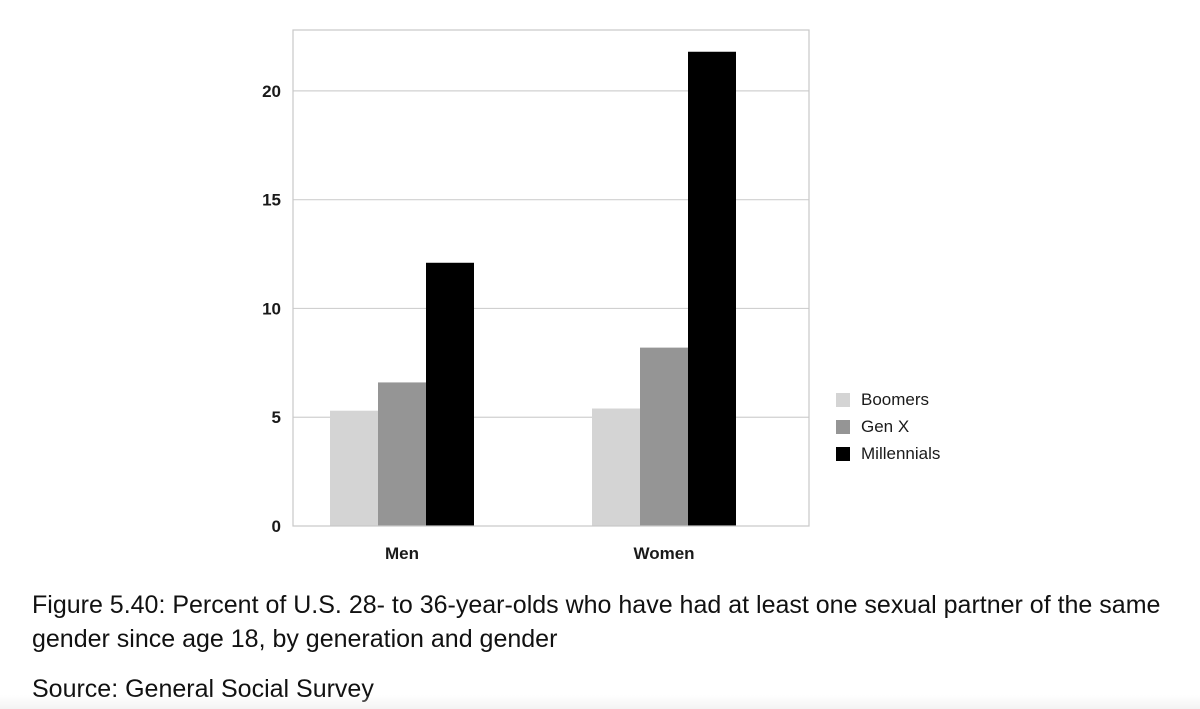  Describe the element at coordinates (600, 702) in the screenshot. I see `bottom-fade` at that location.